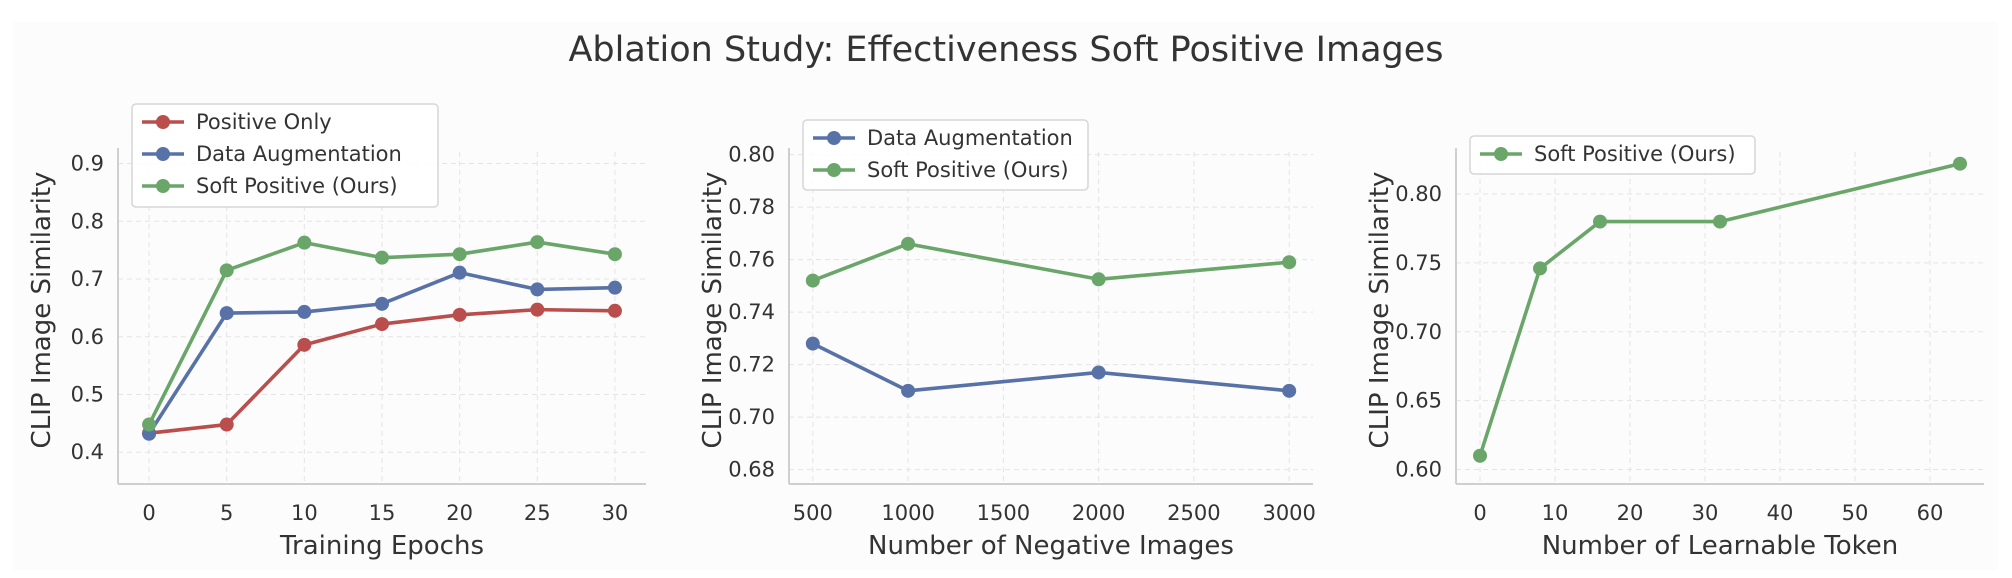 The image size is (2012, 578). Describe the element at coordinates (1418, 470) in the screenshot. I see `y-tick-label: 0.60` at that location.